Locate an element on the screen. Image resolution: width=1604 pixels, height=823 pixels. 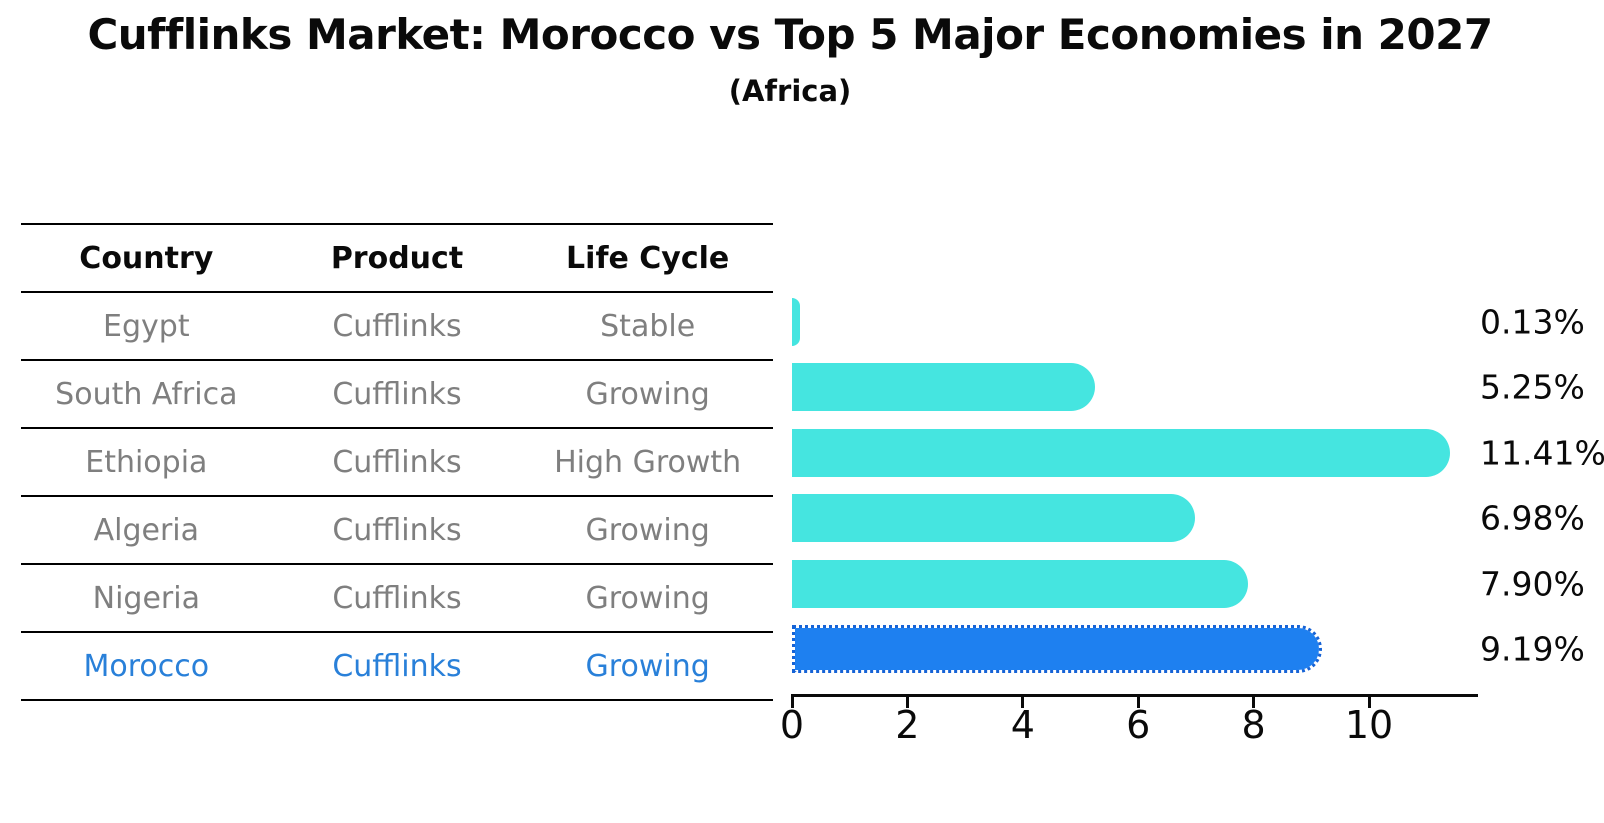
table-cell-country: Ethiopia is located at coordinates (146, 462).